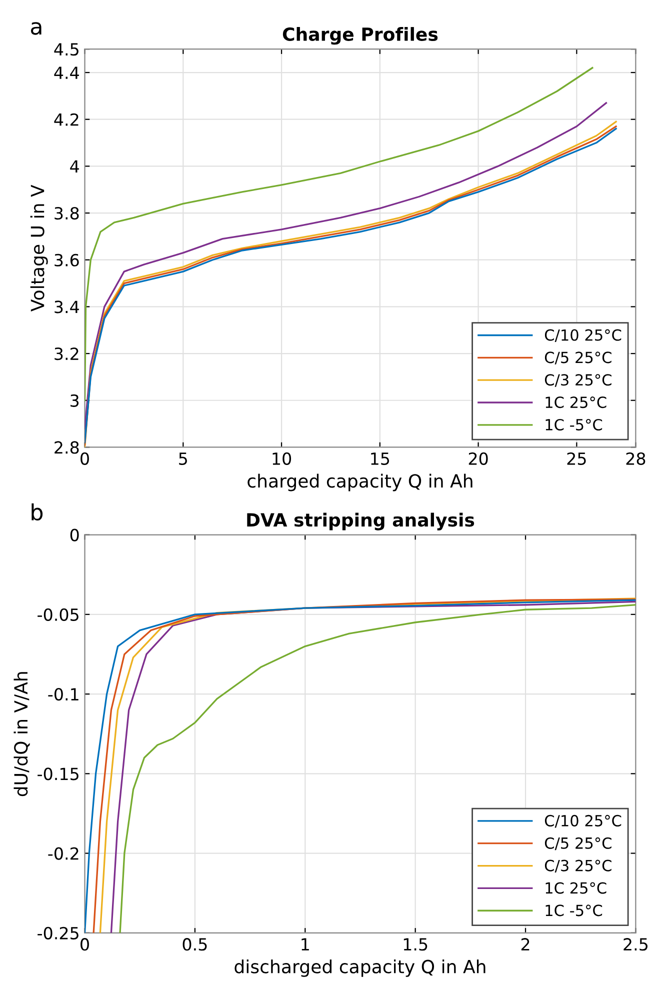 The image size is (652, 982). I want to click on x-tick-label: 20, so click(478, 458).